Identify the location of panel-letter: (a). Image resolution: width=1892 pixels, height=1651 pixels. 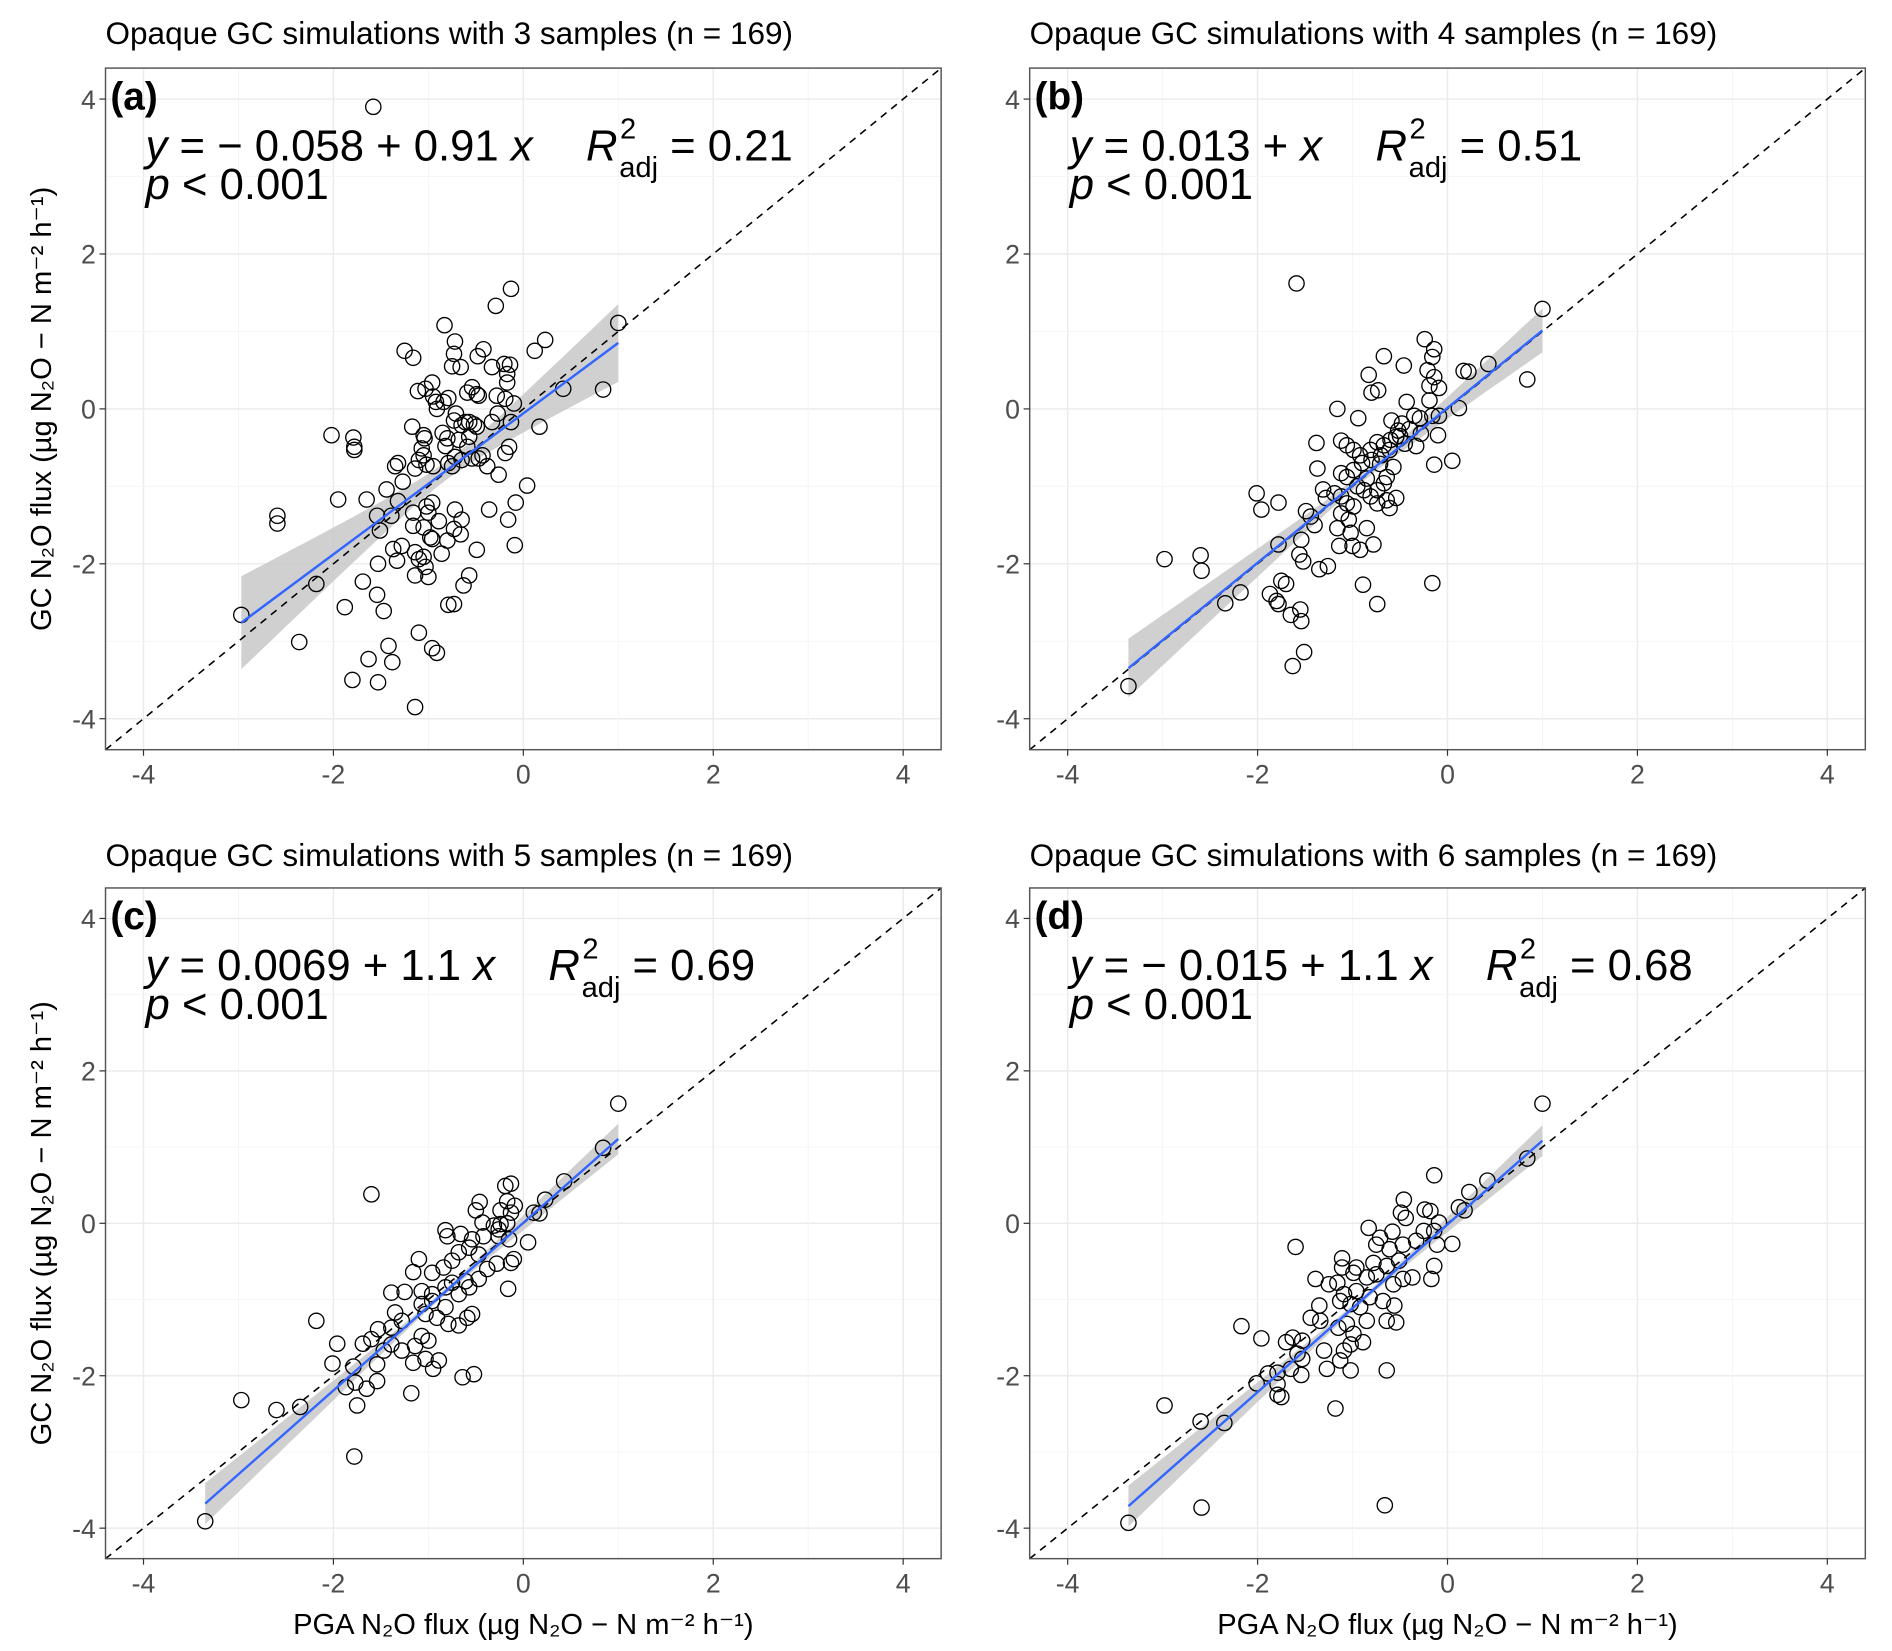
(133, 96).